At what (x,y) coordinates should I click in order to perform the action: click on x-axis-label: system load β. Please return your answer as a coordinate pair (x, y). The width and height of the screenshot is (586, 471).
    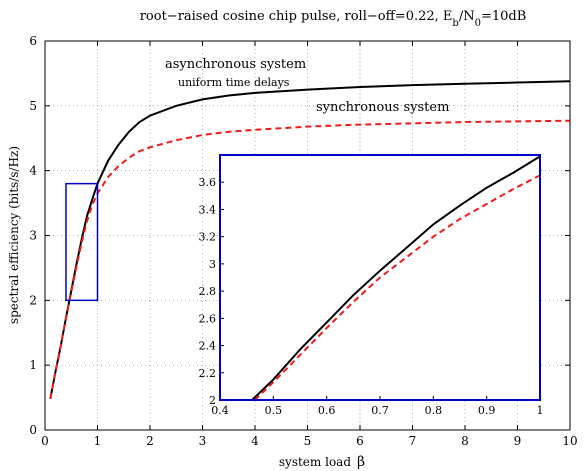
    Looking at the image, I should click on (322, 462).